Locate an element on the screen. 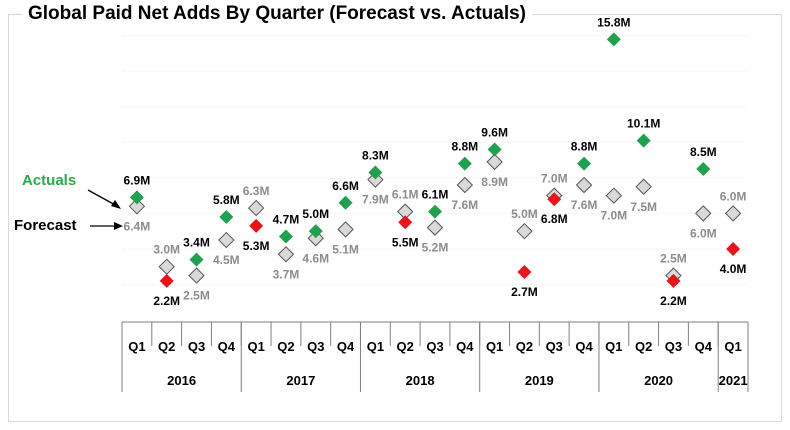 The width and height of the screenshot is (790, 430). year-label: 2016 is located at coordinates (181, 380).